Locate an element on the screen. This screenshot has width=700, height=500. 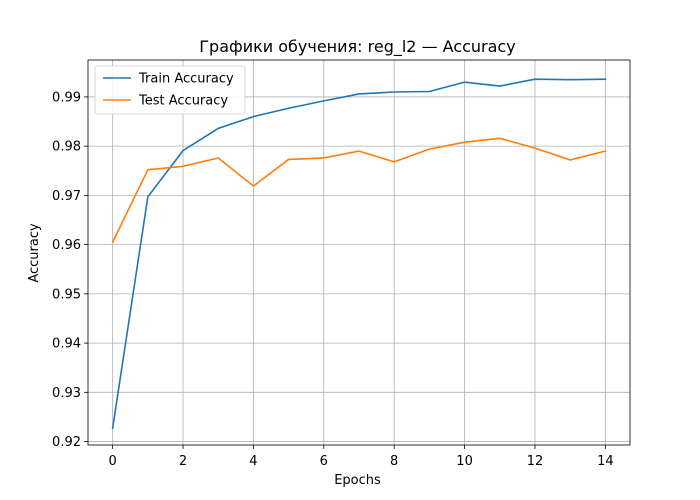
y-tick-label: 0.95 is located at coordinates (66, 294).